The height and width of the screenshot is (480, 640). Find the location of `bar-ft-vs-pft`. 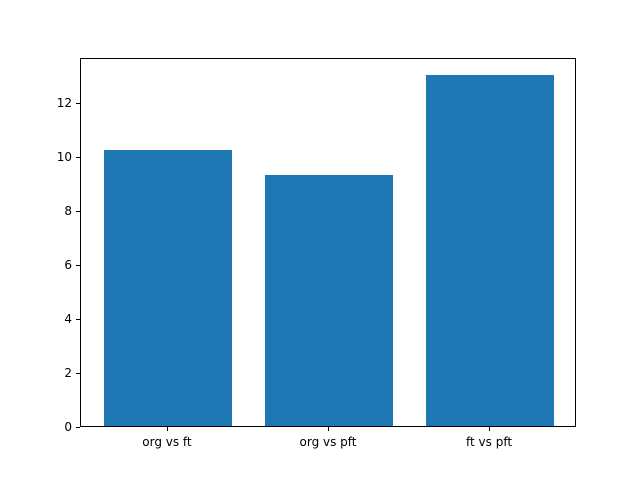

bar-ft-vs-pft is located at coordinates (490, 250).